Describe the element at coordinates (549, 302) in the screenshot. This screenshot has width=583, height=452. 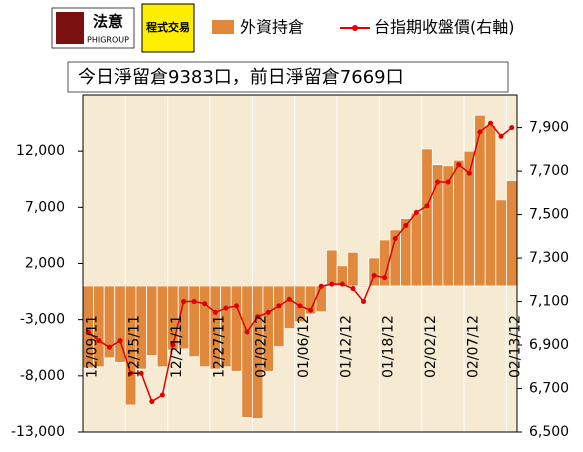
I see `y2-tick-label: 7,100` at that location.